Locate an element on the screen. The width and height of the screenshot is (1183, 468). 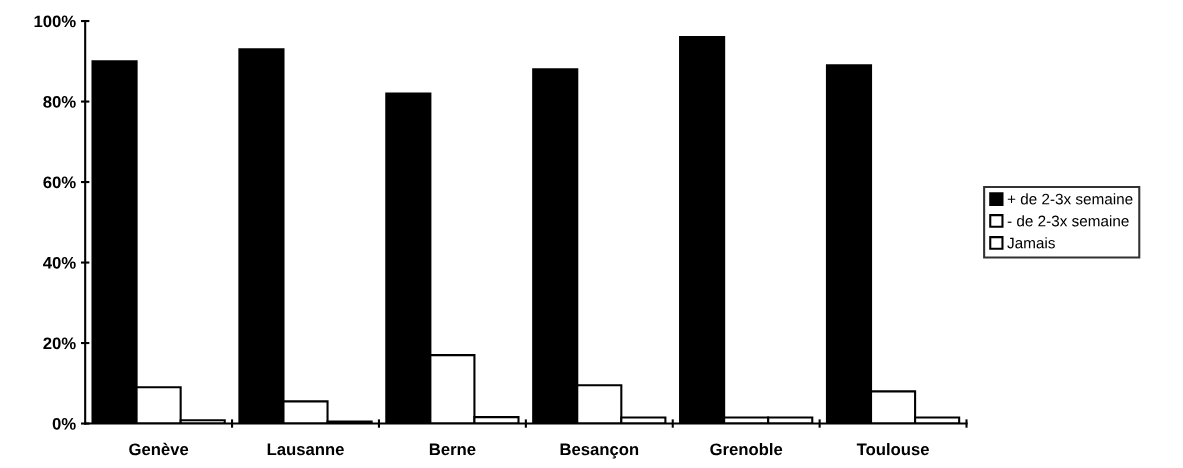
x-tick-label: Lausanne is located at coordinates (305, 449).